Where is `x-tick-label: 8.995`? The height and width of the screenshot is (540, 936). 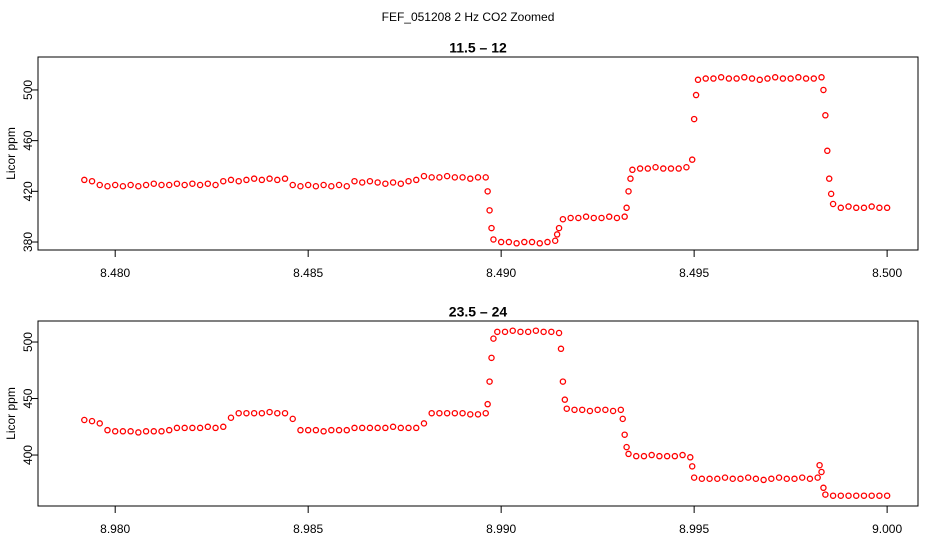
x-tick-label: 8.995 is located at coordinates (694, 529).